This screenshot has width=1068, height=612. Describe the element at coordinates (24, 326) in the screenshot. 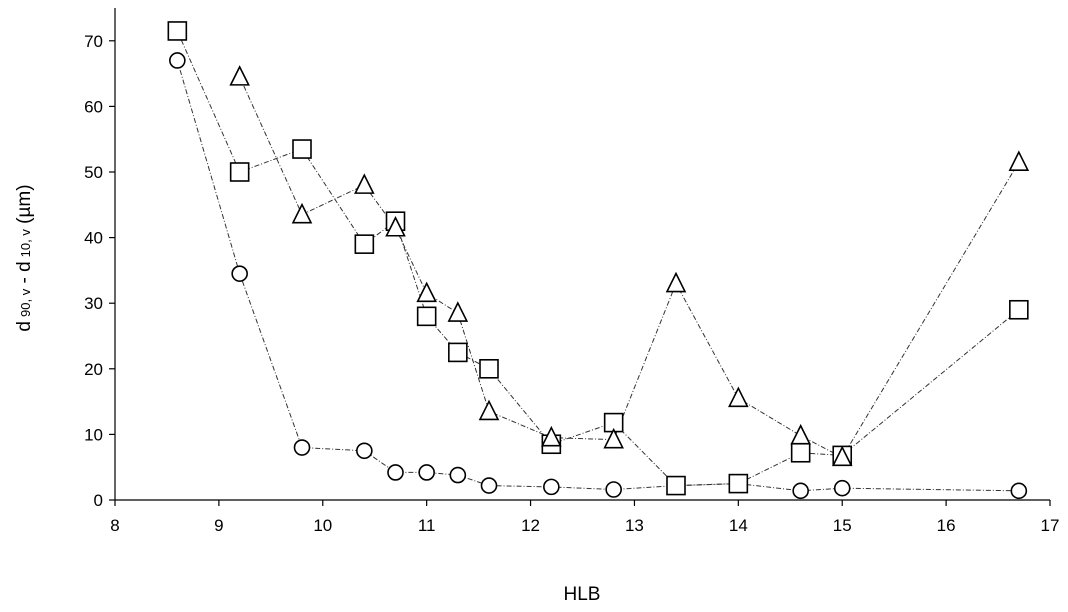

I see `y-axis-title-d1: d` at that location.